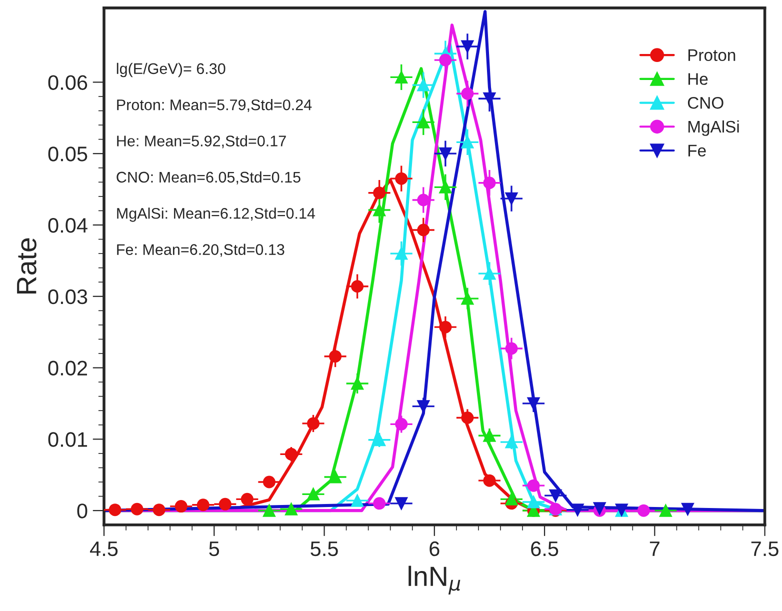  What do you see at coordinates (324, 549) in the screenshot?
I see `x-tick-label: 5.5` at bounding box center [324, 549].